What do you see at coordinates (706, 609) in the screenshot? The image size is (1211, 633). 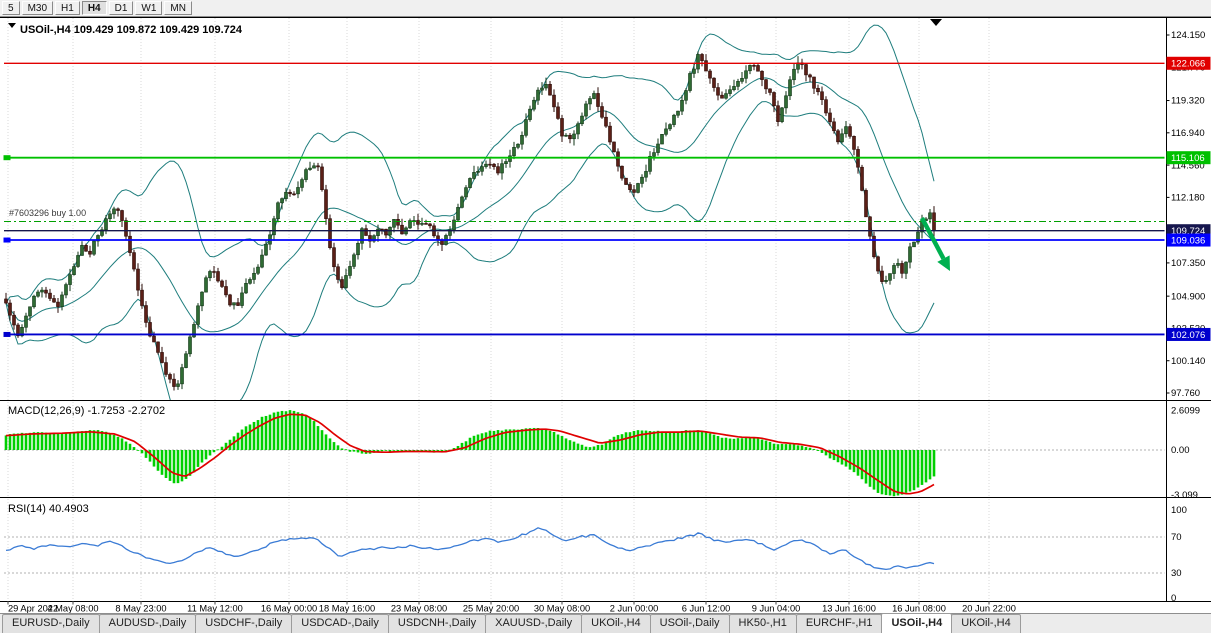 I see `time-axis-label: 6 Jun 12:00` at bounding box center [706, 609].